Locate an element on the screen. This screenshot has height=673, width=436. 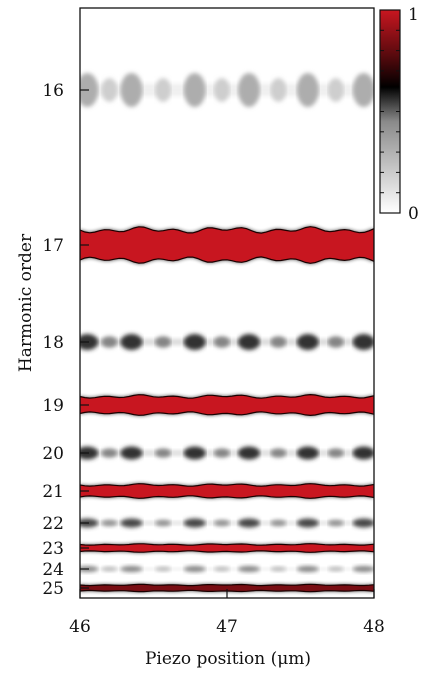
y-tick-label: 25 is located at coordinates (53, 589).